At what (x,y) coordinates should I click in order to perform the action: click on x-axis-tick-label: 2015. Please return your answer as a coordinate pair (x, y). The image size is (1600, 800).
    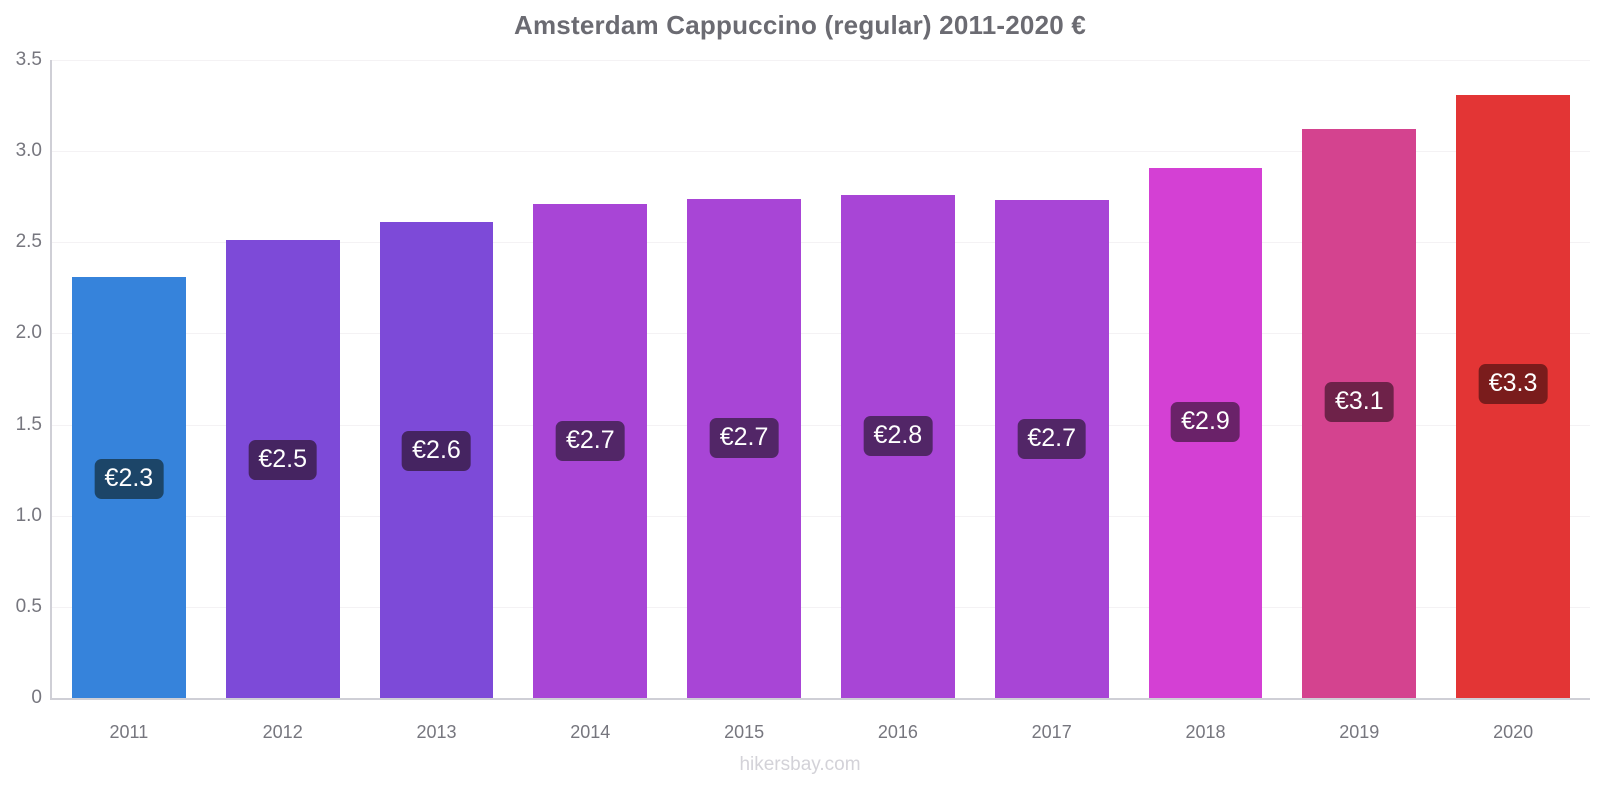
    Looking at the image, I should click on (744, 732).